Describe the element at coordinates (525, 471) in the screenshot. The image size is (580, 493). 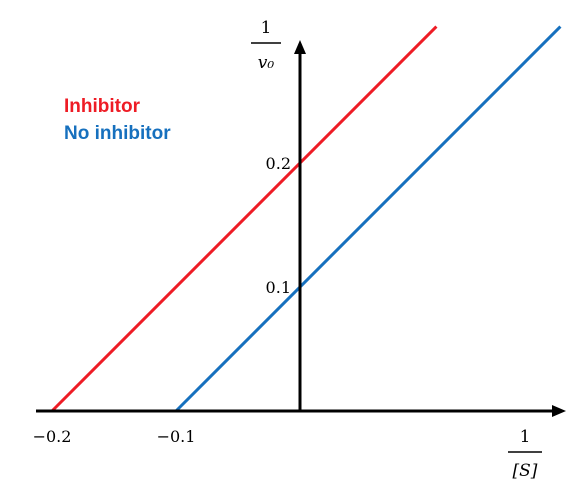
I see `x-axis-title-denominator: [S]` at that location.